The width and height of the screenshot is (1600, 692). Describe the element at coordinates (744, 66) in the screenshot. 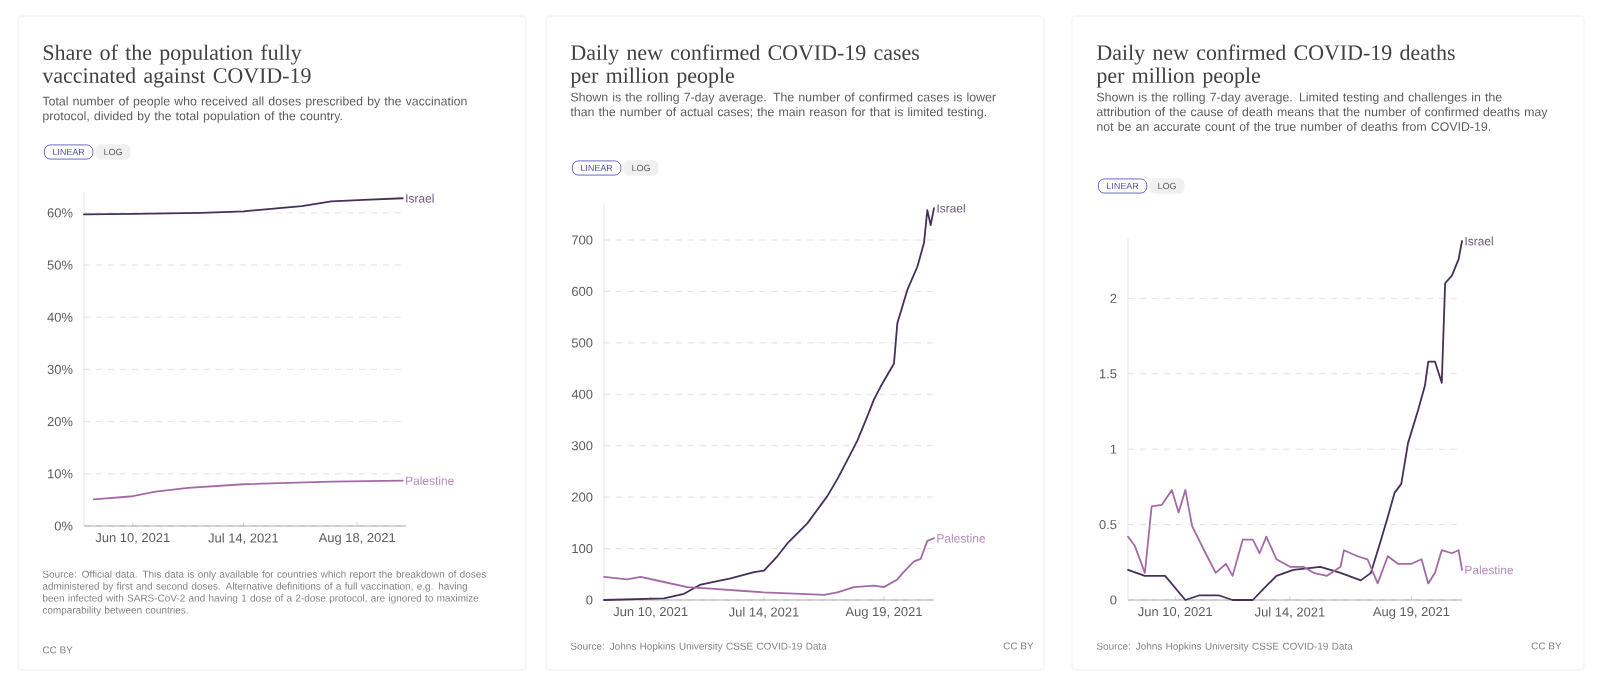

I see `chart-title: Daily new confirmed COVID-19 cases per million people` at that location.